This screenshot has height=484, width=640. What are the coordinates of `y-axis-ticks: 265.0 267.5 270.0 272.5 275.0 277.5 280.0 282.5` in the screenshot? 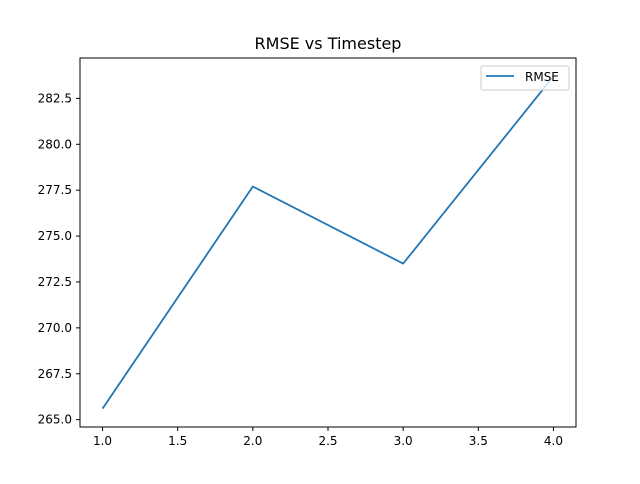 It's located at (59, 259).